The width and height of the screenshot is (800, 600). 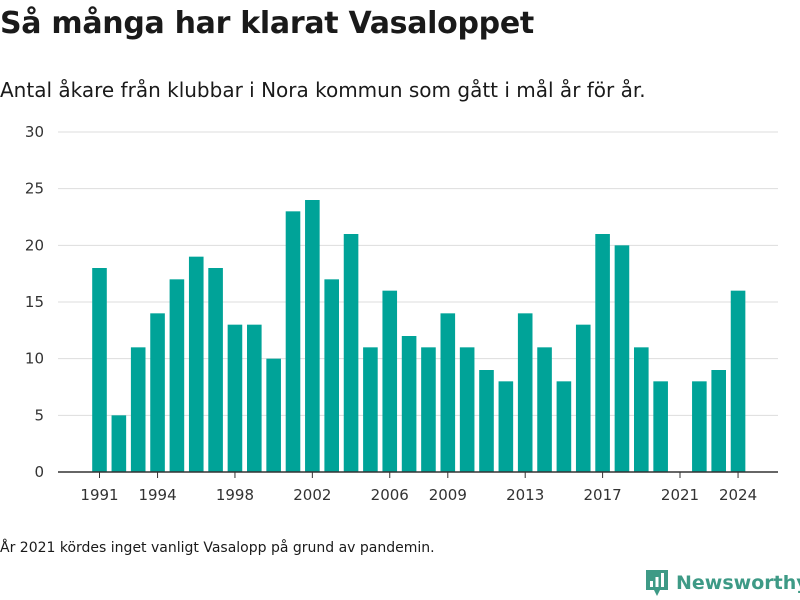 I want to click on y-tick-label: 15, so click(x=34, y=302).